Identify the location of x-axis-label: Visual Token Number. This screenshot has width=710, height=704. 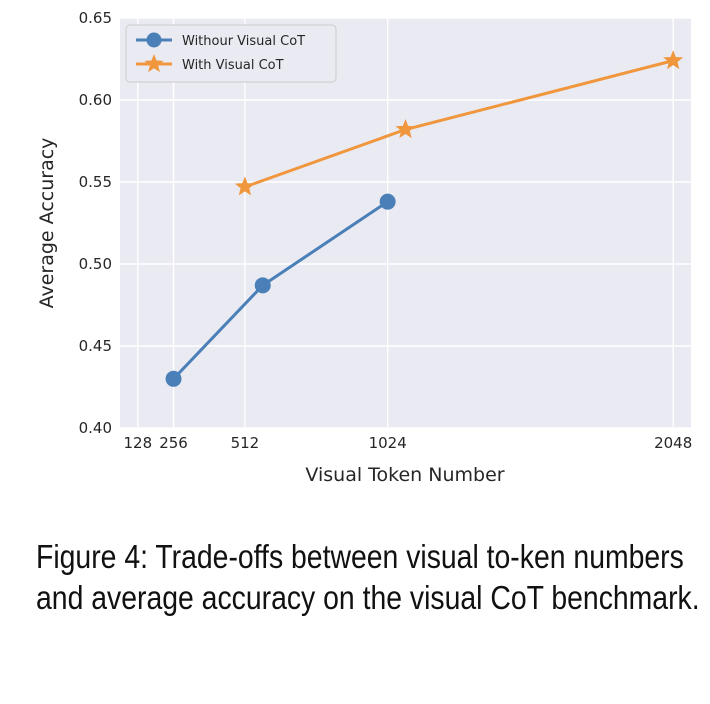
(404, 475).